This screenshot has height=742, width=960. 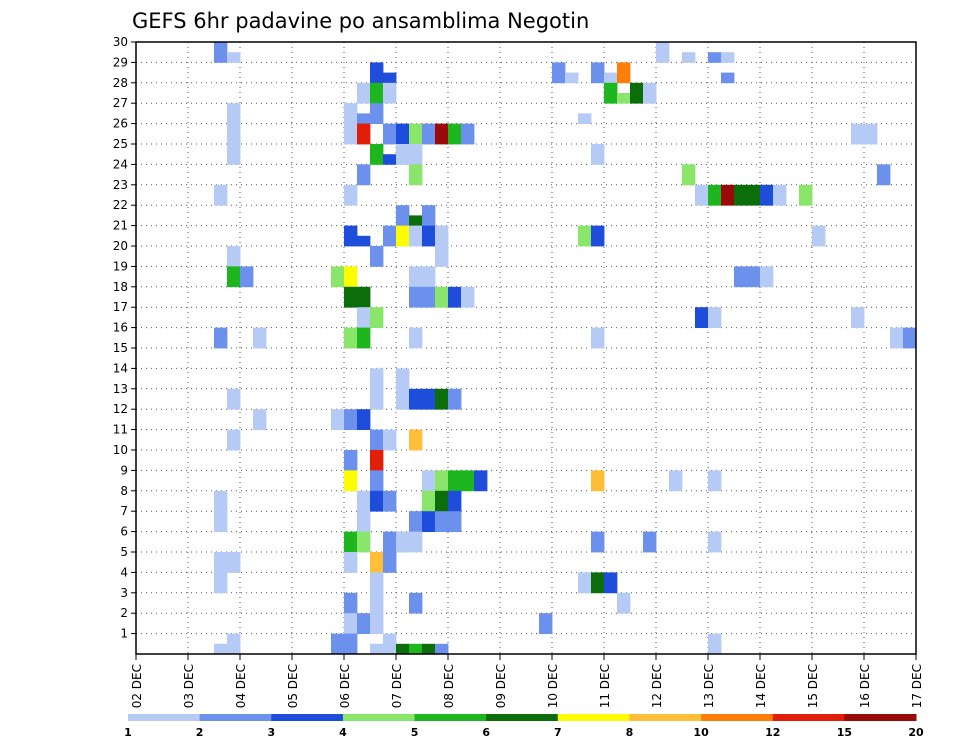 What do you see at coordinates (120, 42) in the screenshot?
I see `y-tick-label: 30` at bounding box center [120, 42].